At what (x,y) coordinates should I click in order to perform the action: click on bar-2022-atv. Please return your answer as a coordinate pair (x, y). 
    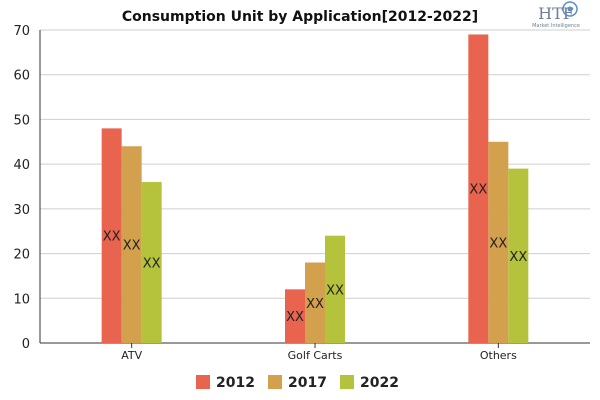
    Looking at the image, I should click on (151, 262).